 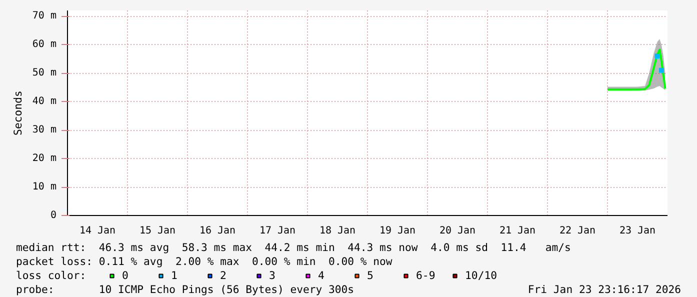 I want to click on legend-label: 0, so click(x=126, y=275).